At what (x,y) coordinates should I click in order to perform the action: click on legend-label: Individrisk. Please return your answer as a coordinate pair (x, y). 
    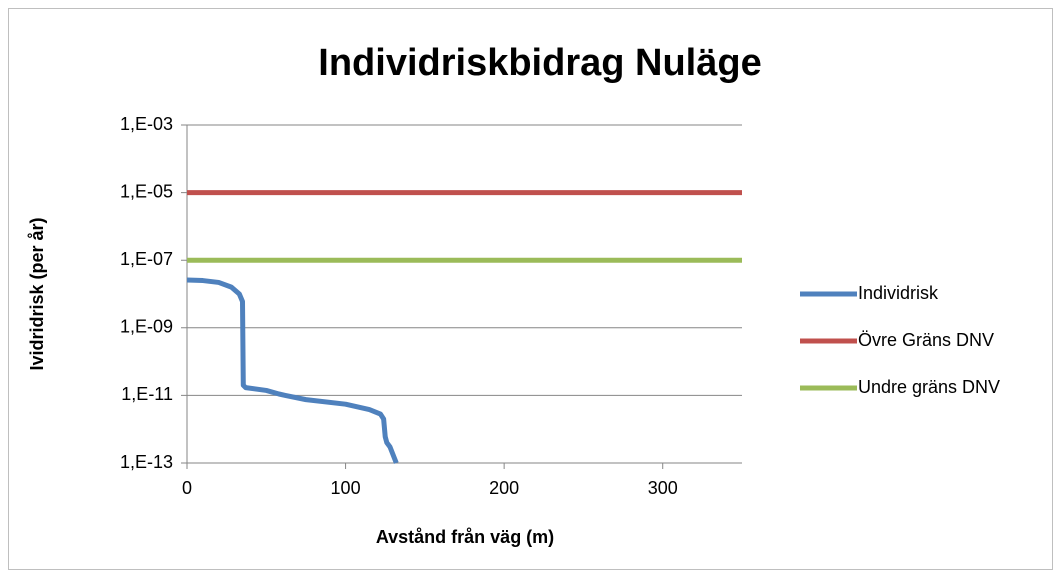
    Looking at the image, I should click on (898, 293).